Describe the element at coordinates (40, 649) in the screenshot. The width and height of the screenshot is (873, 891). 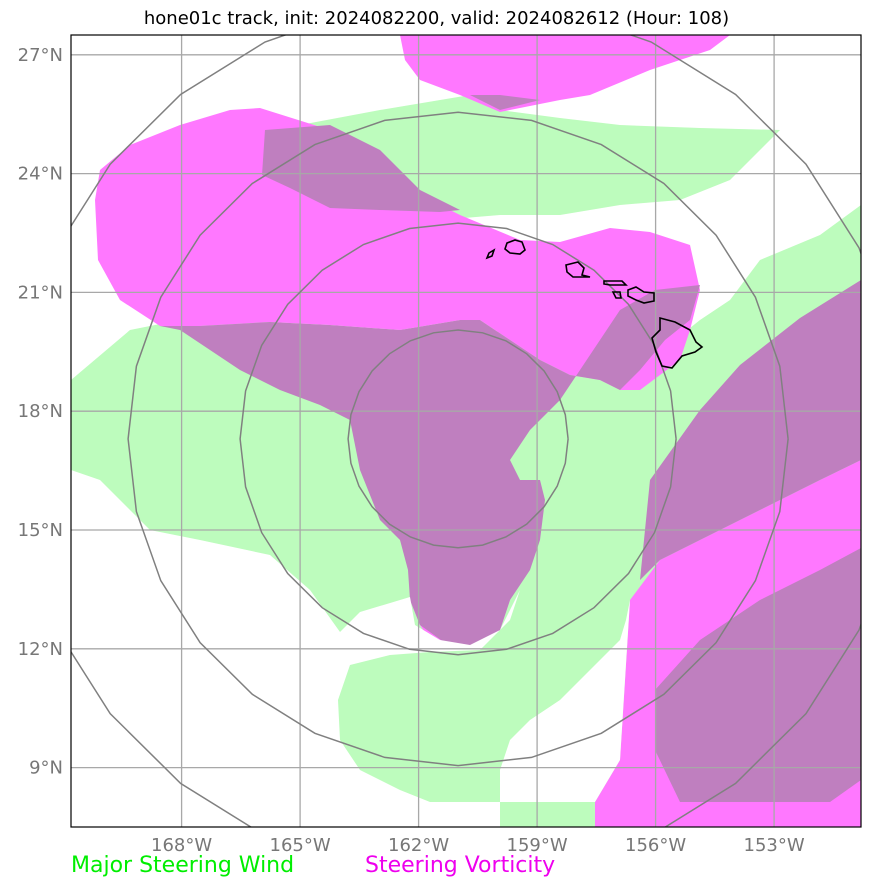
I see `lat-tick-label: 12°N` at that location.